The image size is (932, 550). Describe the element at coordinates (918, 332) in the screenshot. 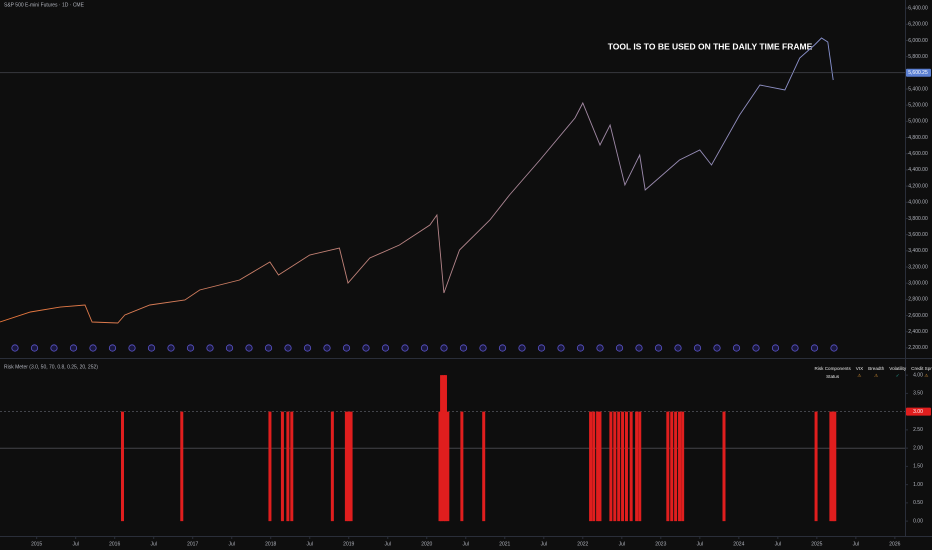

I see `y-tick-label: 2,400.00` at that location.